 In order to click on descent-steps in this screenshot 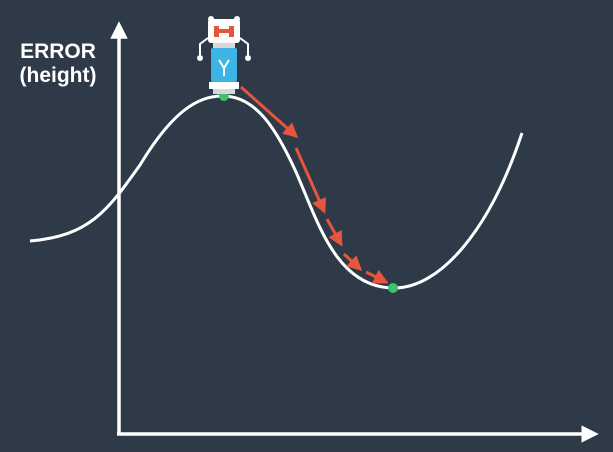, I will do `click(314, 184)`.